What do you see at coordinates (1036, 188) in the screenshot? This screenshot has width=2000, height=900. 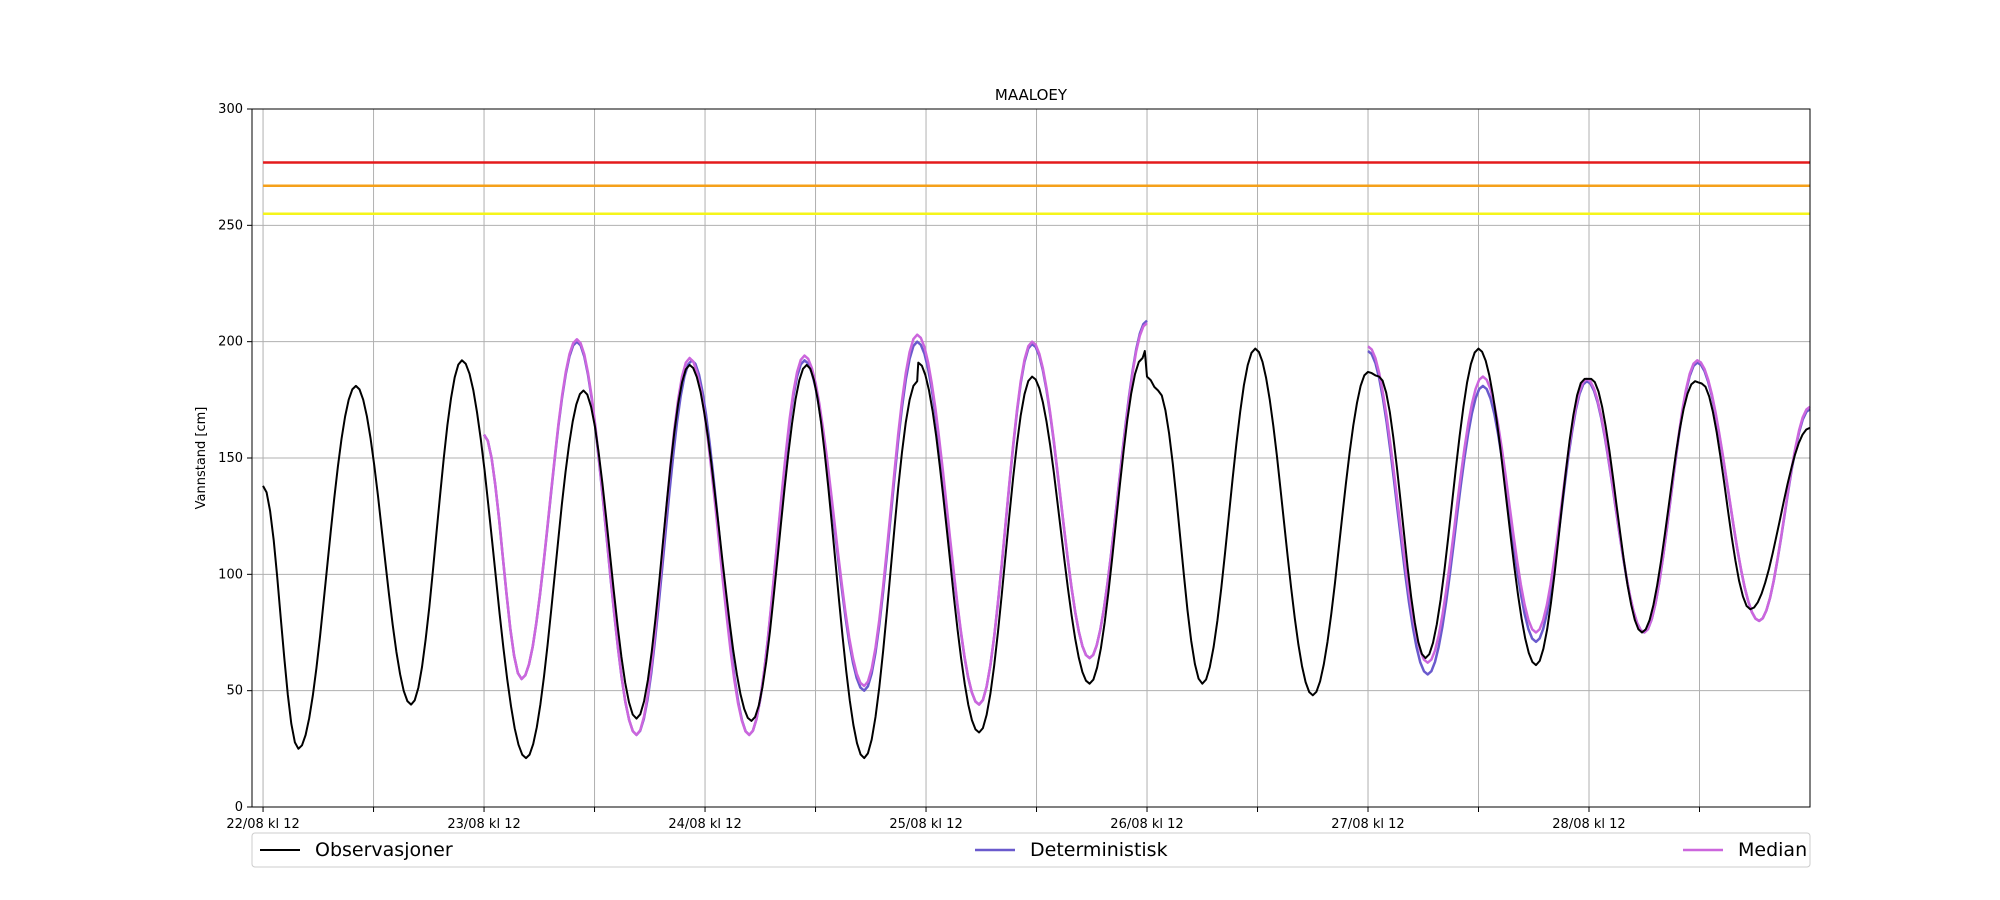 I see `threshold-lines` at bounding box center [1036, 188].